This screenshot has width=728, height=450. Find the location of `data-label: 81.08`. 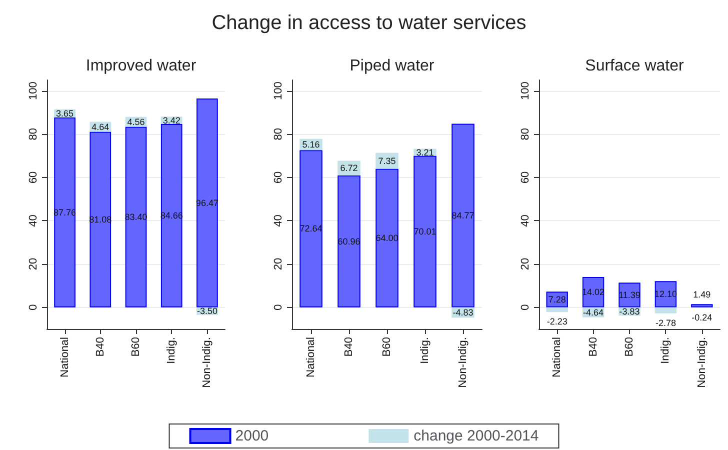

data-label: 81.08 is located at coordinates (100, 219).